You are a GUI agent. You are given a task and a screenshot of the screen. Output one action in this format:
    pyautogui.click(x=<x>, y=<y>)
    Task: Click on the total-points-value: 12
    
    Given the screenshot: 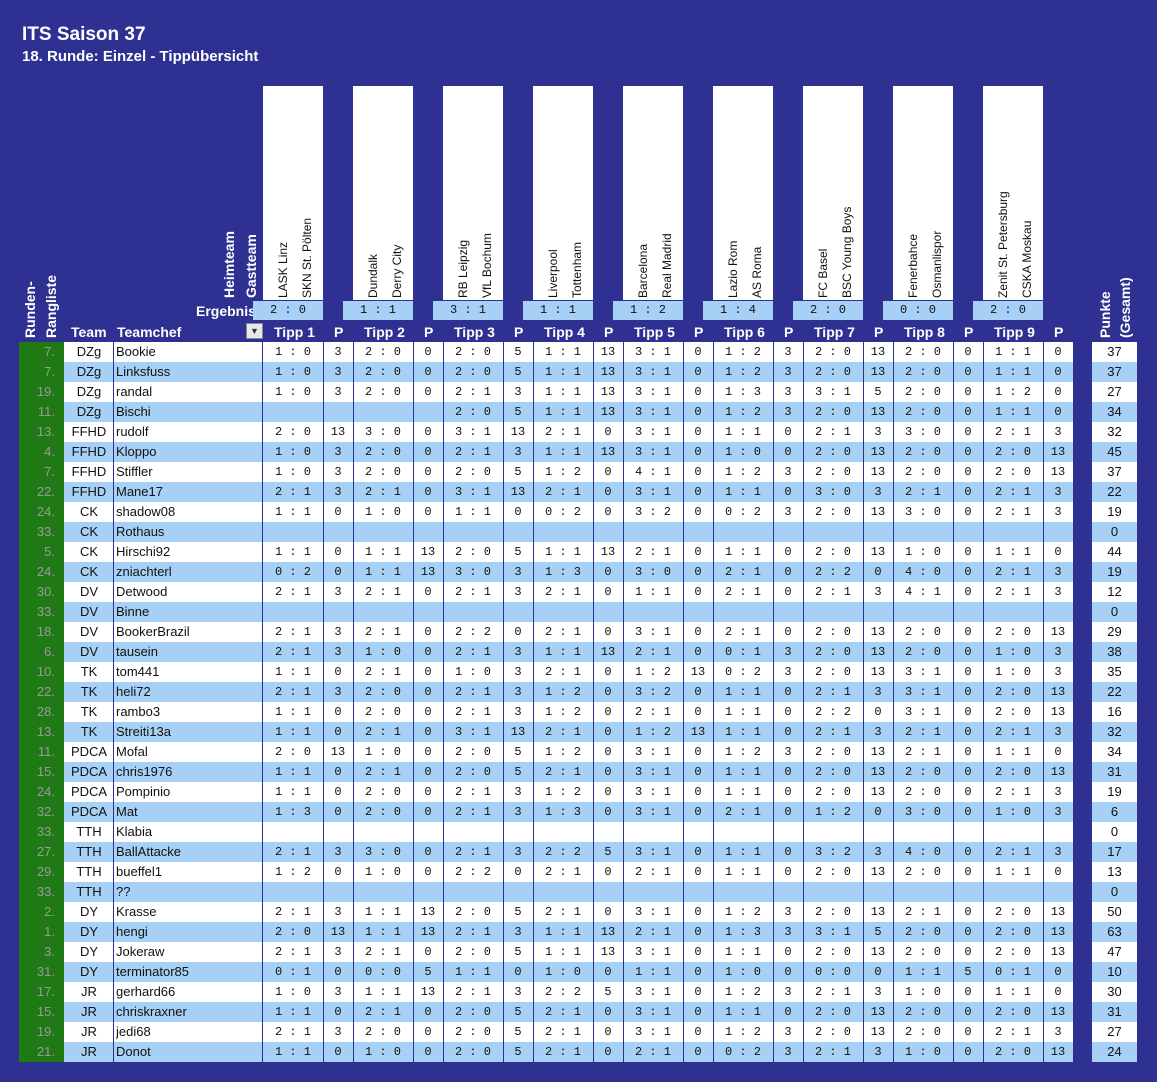 What is the action you would take?
    pyautogui.click(x=1114, y=591)
    